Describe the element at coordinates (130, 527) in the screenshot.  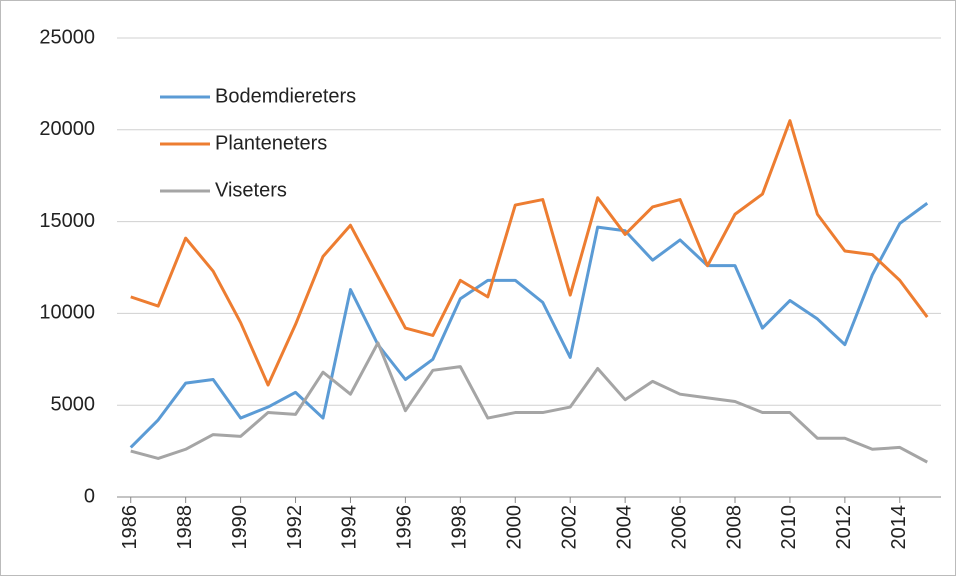
I see `x-tick-label: 1986` at that location.